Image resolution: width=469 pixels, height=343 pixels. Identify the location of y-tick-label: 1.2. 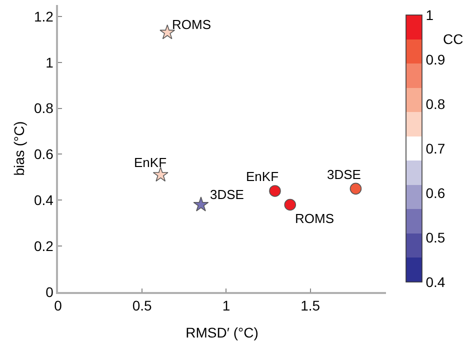
(44, 16).